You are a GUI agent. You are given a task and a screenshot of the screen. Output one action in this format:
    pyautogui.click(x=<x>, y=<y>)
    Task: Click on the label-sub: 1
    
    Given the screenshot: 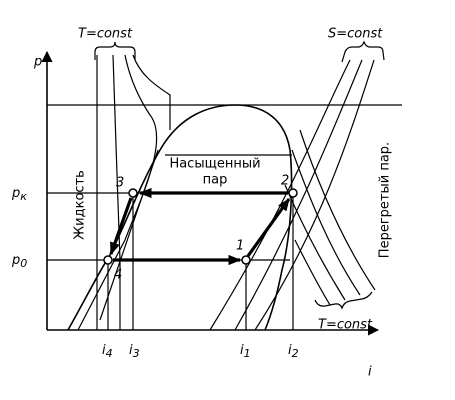 What is the action you would take?
    pyautogui.click(x=247, y=353)
    